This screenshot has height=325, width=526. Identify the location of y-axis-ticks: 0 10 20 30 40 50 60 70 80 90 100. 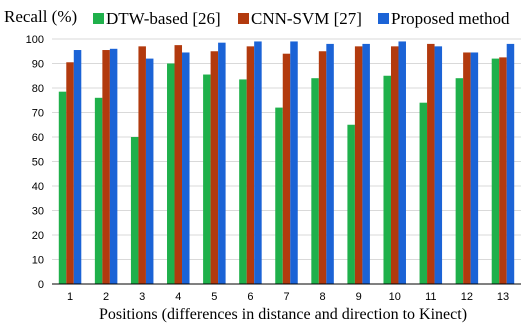
(35, 162).